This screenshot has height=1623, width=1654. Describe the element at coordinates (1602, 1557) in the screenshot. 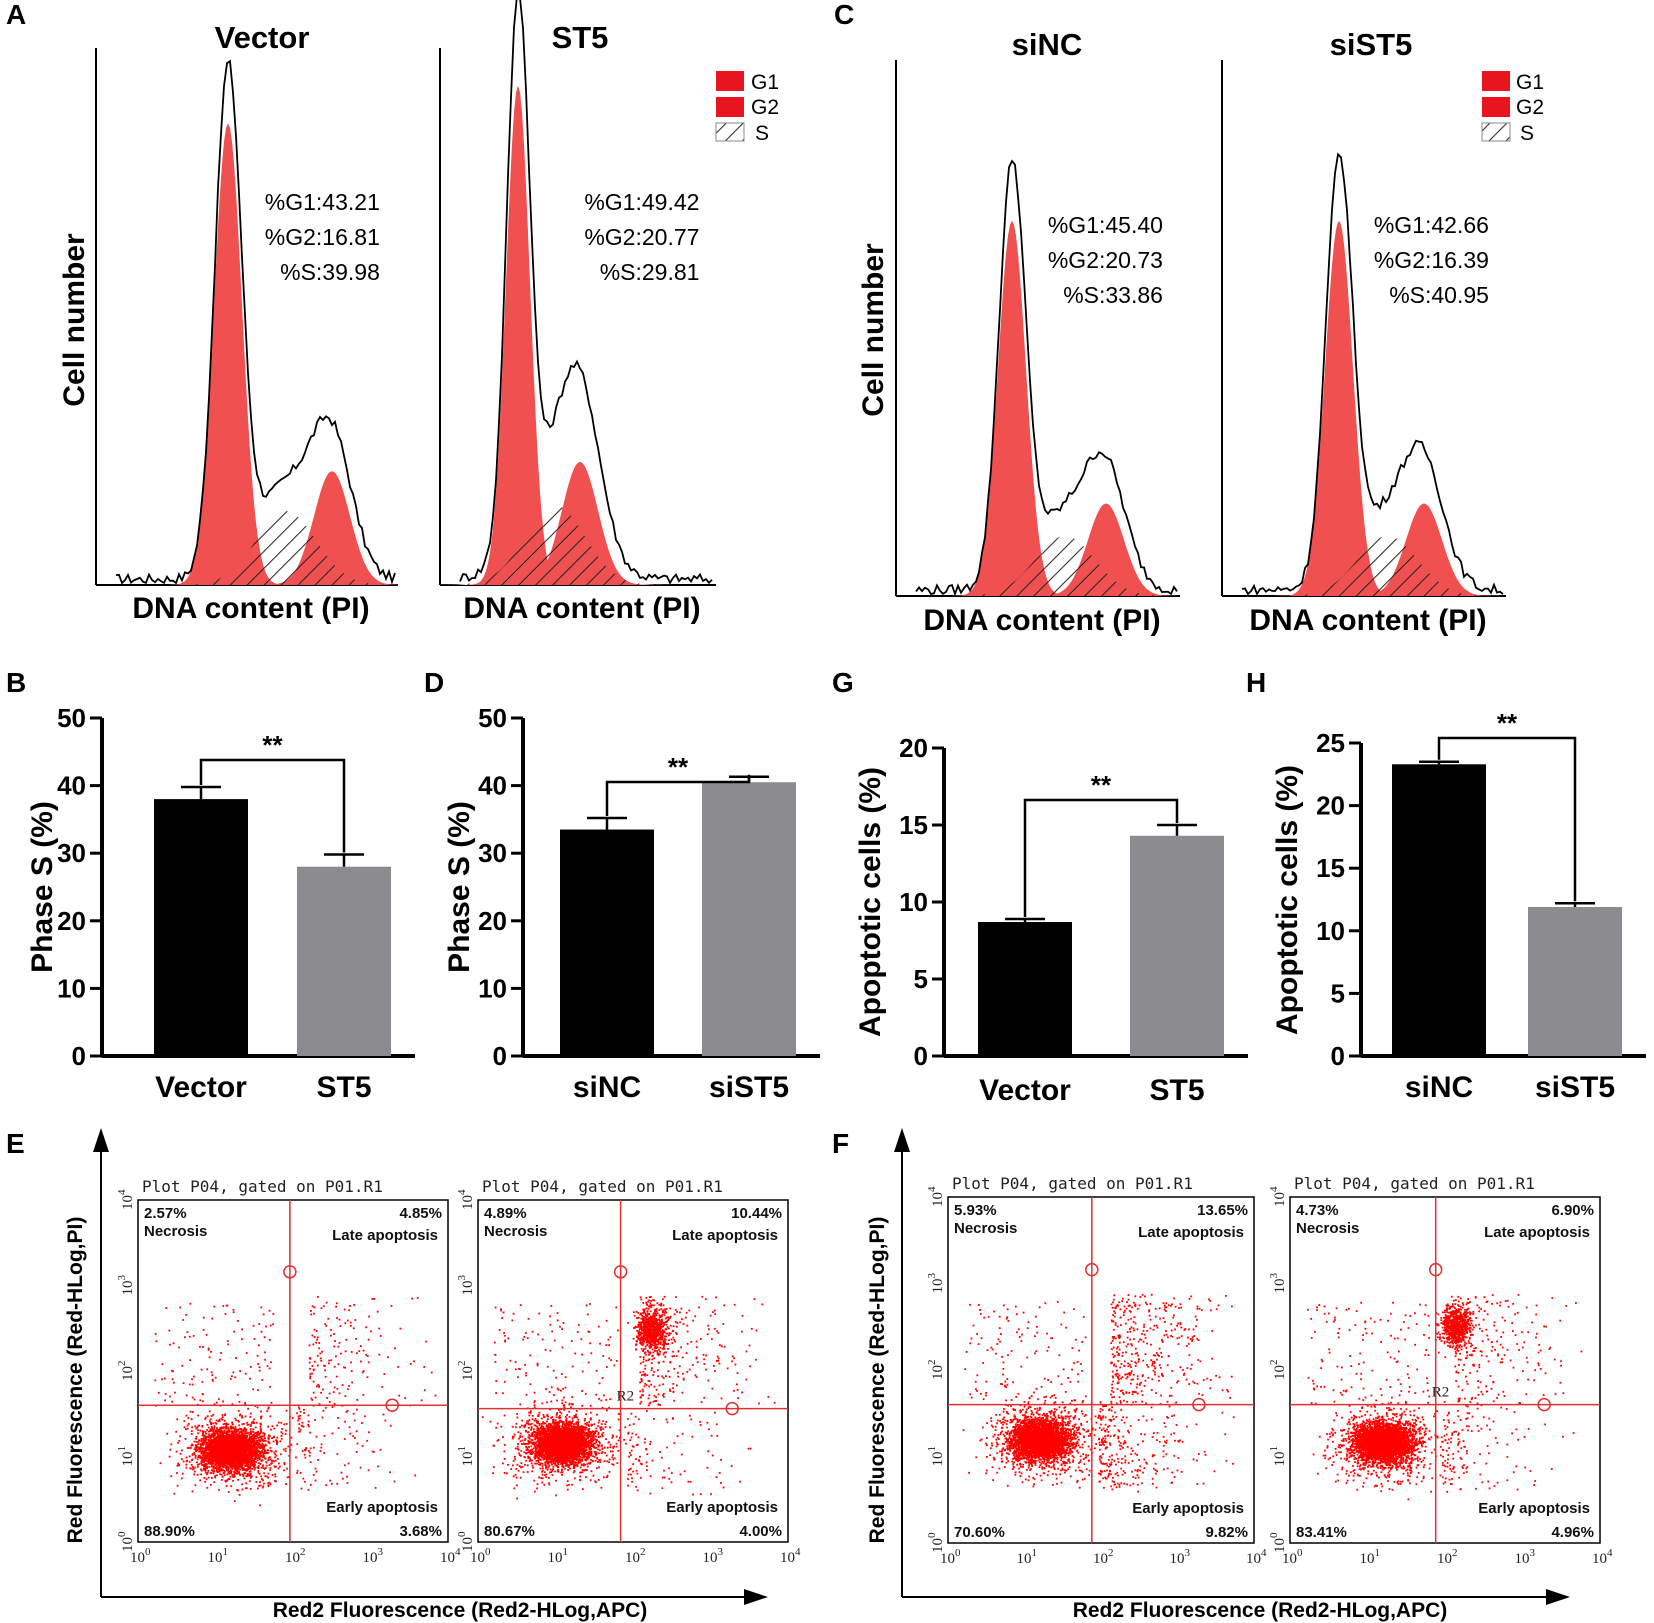

I see `flow-x-tick-label: 10⁴` at that location.